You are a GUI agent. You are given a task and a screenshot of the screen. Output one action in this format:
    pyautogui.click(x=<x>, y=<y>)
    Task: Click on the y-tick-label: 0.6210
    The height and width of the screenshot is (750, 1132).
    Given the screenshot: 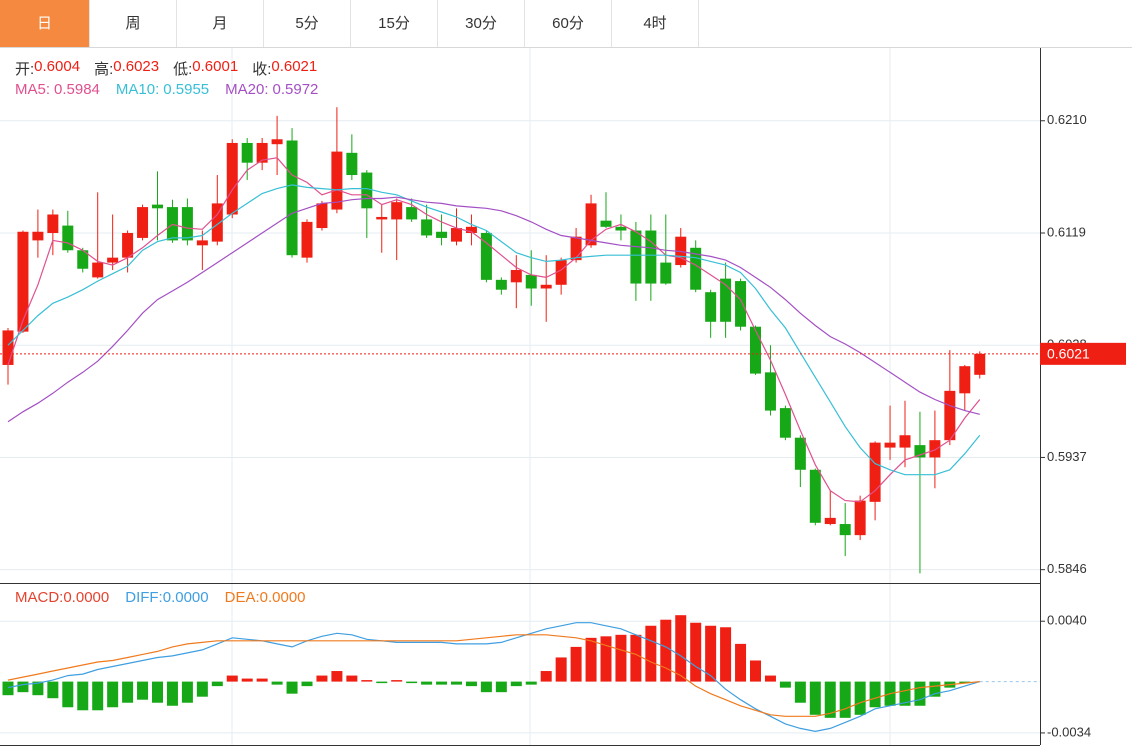 What is the action you would take?
    pyautogui.click(x=1067, y=119)
    